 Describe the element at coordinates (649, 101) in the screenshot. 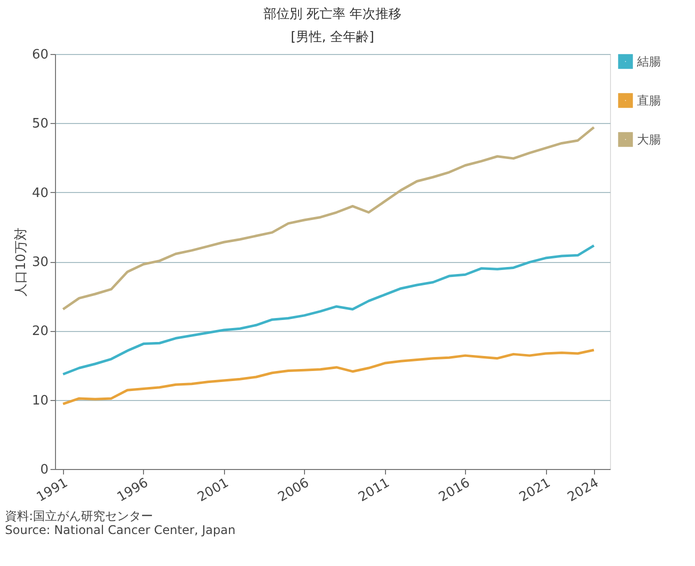

I see `legend-label: 直腸` at that location.